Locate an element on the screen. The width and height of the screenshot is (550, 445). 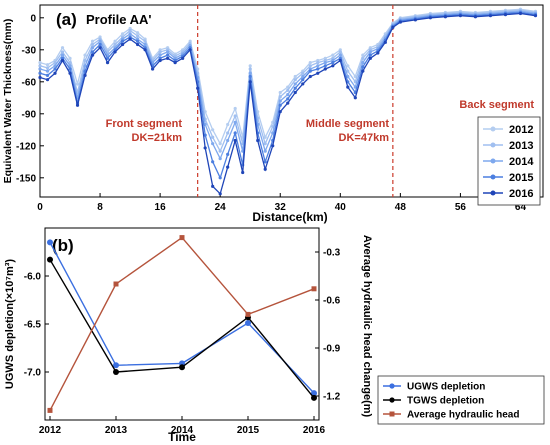
front-segment-label: Front segment is located at coordinates (144, 124).